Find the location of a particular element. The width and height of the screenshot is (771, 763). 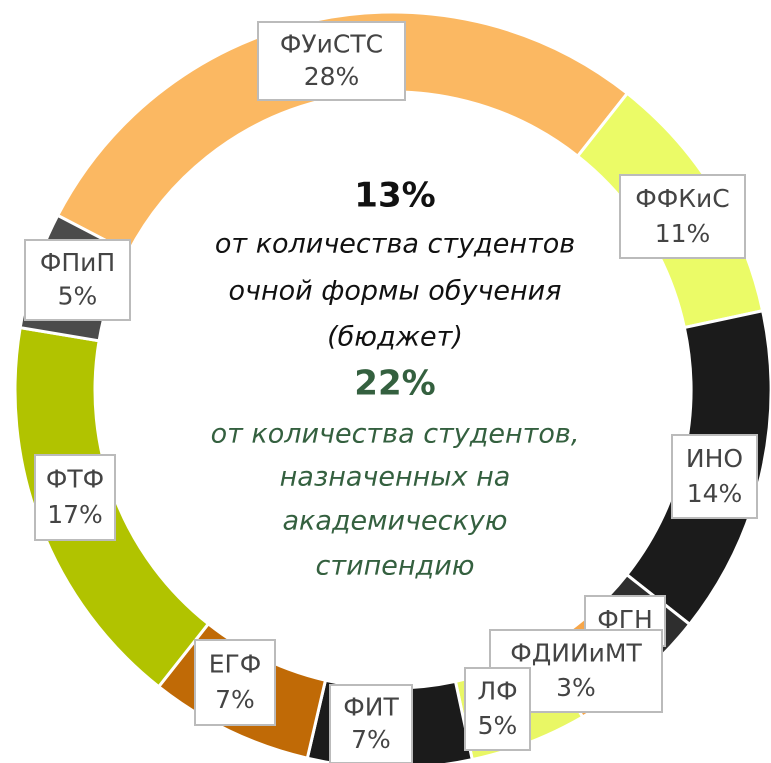

data-label: ФФКиС 11% is located at coordinates (682, 216).